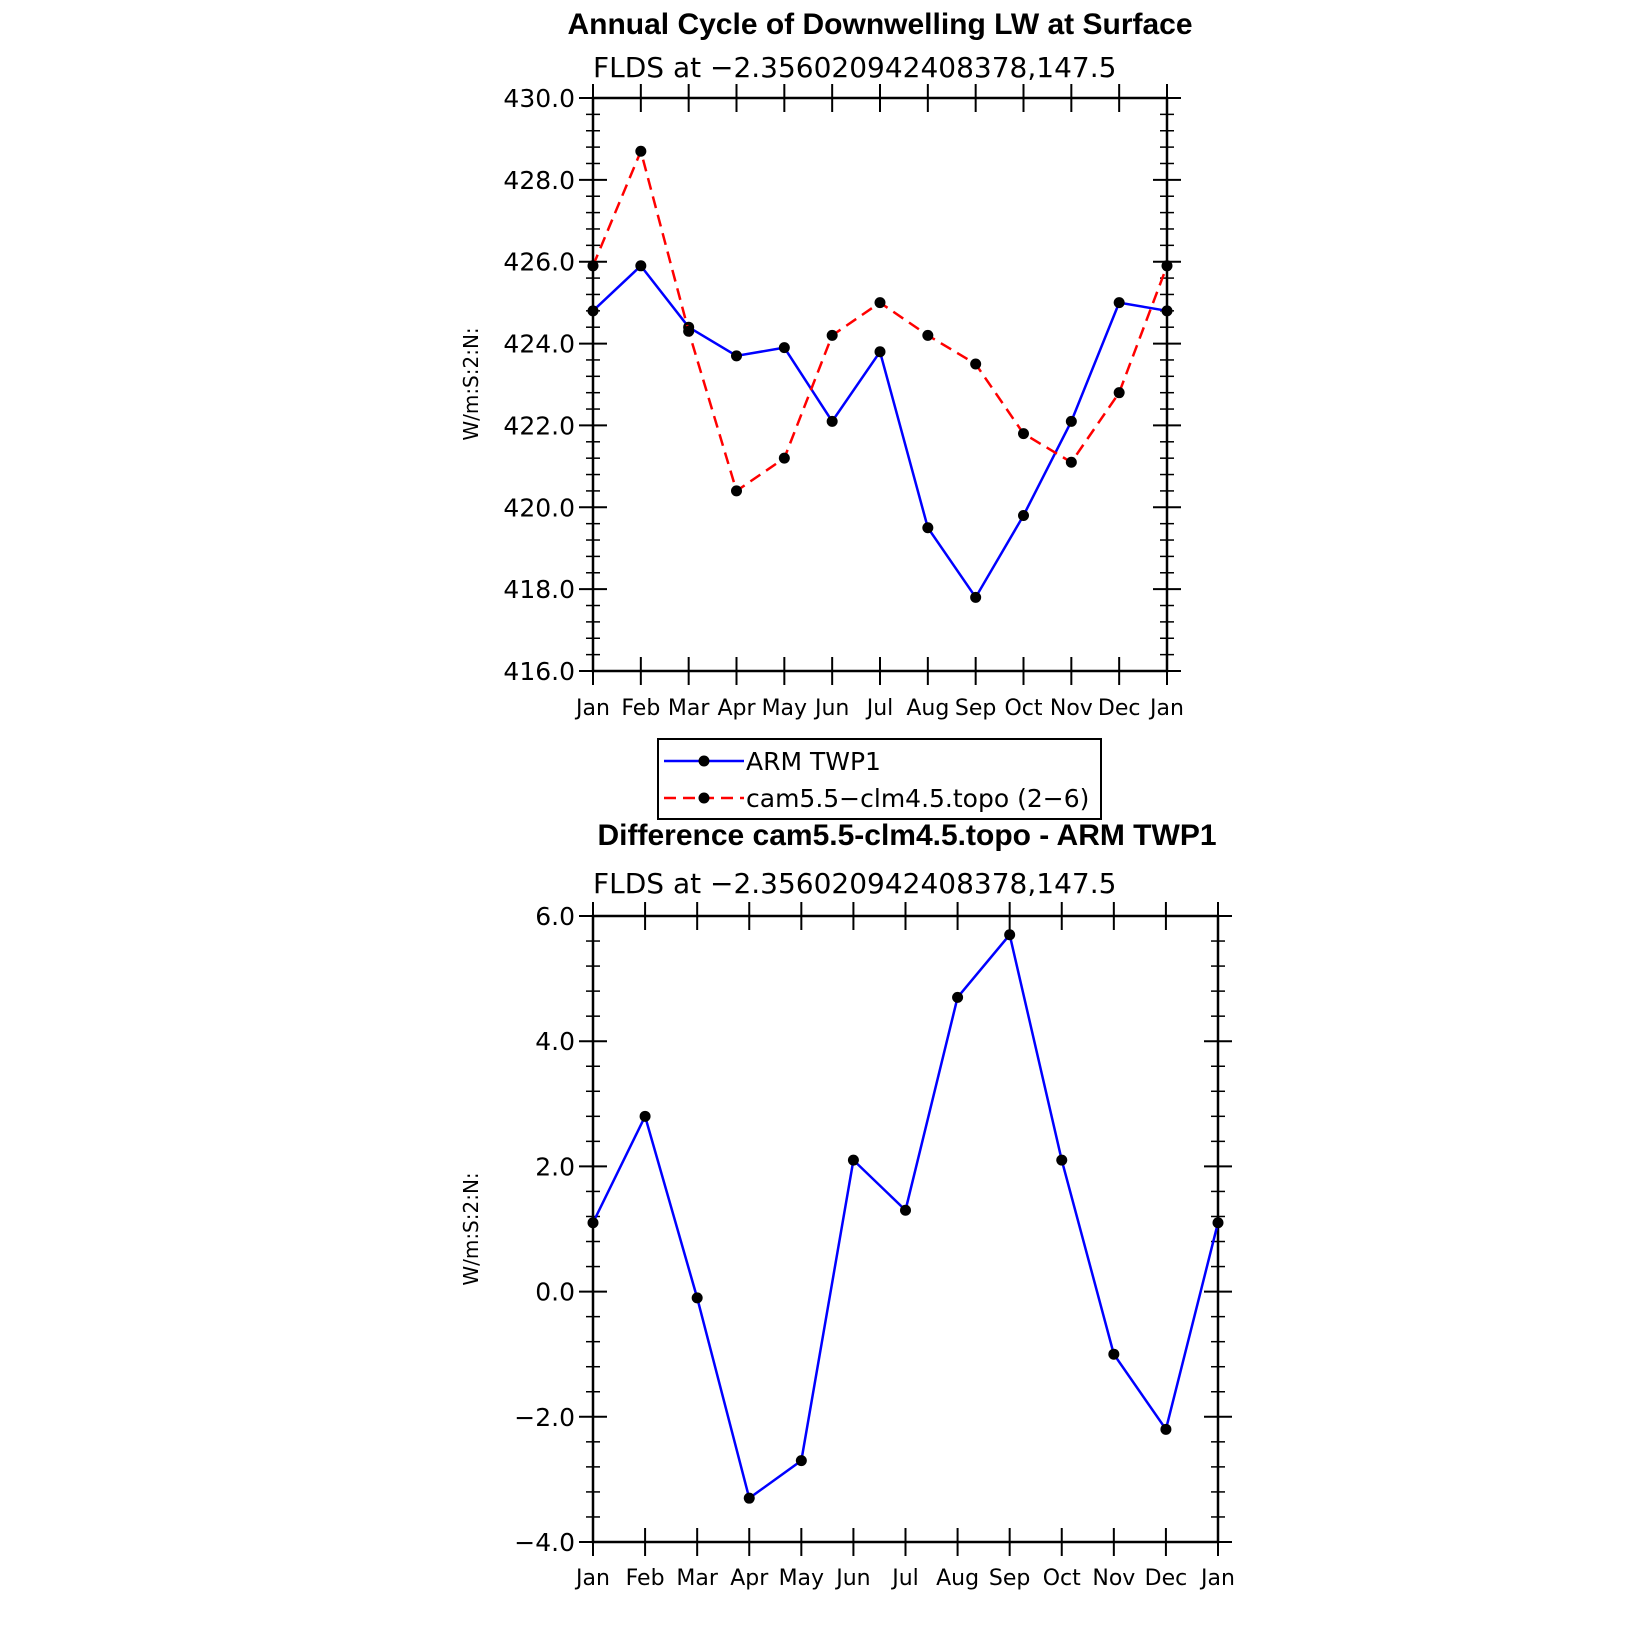  What do you see at coordinates (544, 1542) in the screenshot?
I see `y-tick-label: −4.0` at bounding box center [544, 1542].